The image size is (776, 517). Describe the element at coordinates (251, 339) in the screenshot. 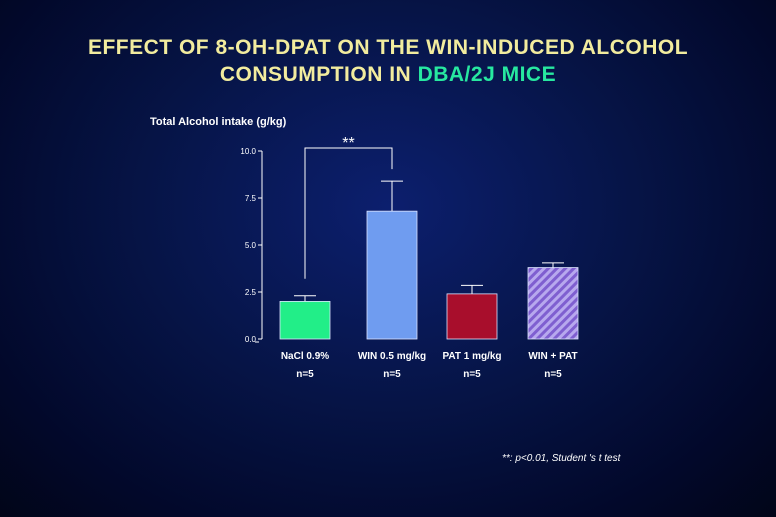

I see `y-tick-label: 0.0` at that location.